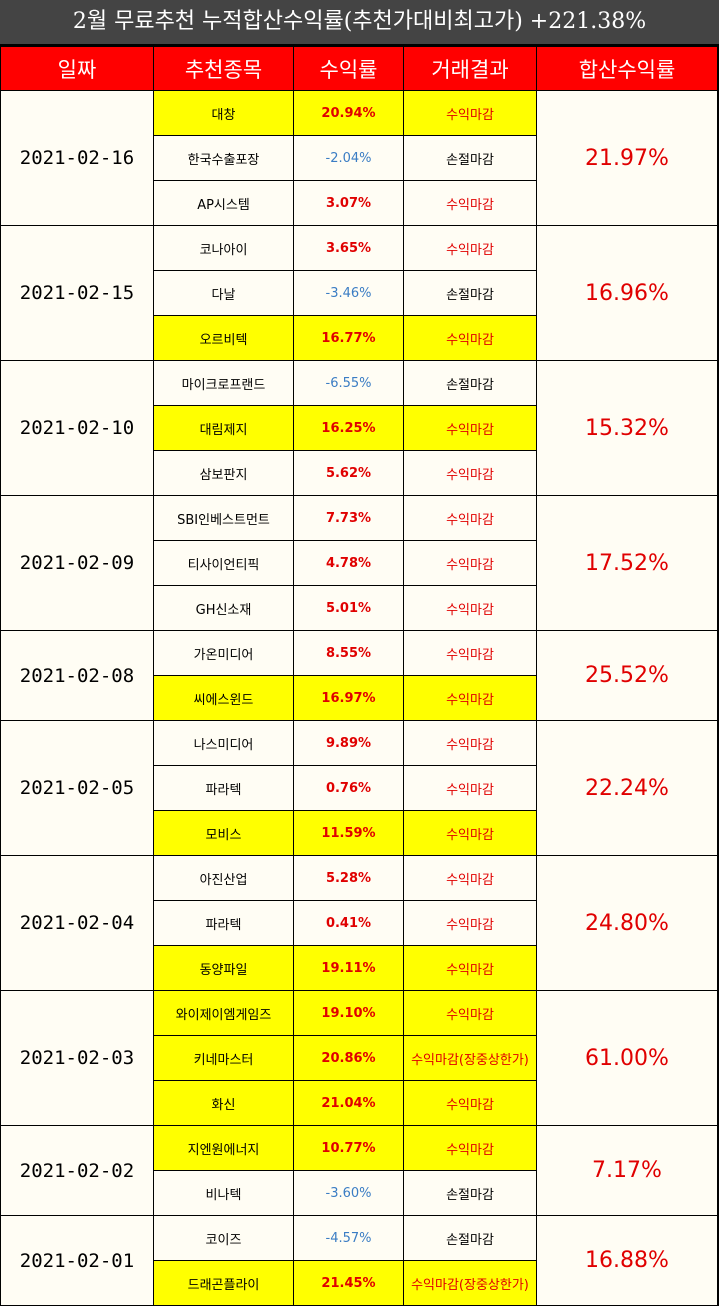 This screenshot has width=719, height=1306. I want to click on return-rate-cell: 21.45%, so click(348, 1283).